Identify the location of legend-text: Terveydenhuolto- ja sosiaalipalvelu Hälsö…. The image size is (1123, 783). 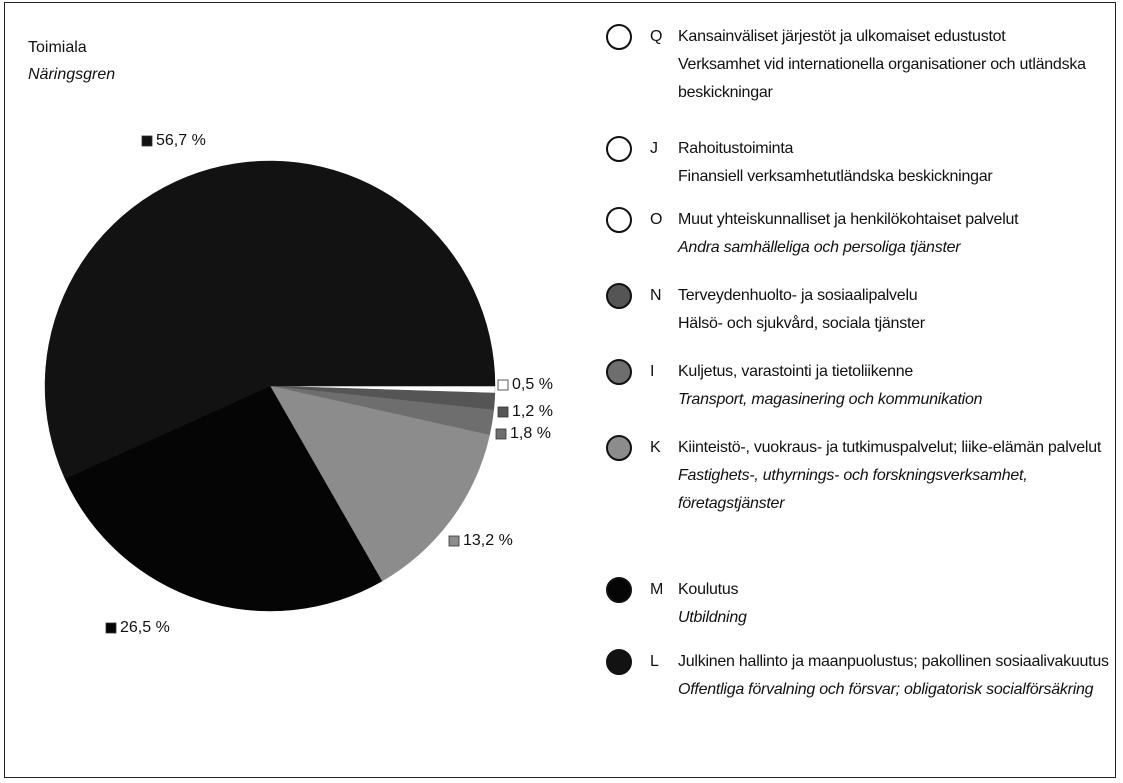
(898, 310).